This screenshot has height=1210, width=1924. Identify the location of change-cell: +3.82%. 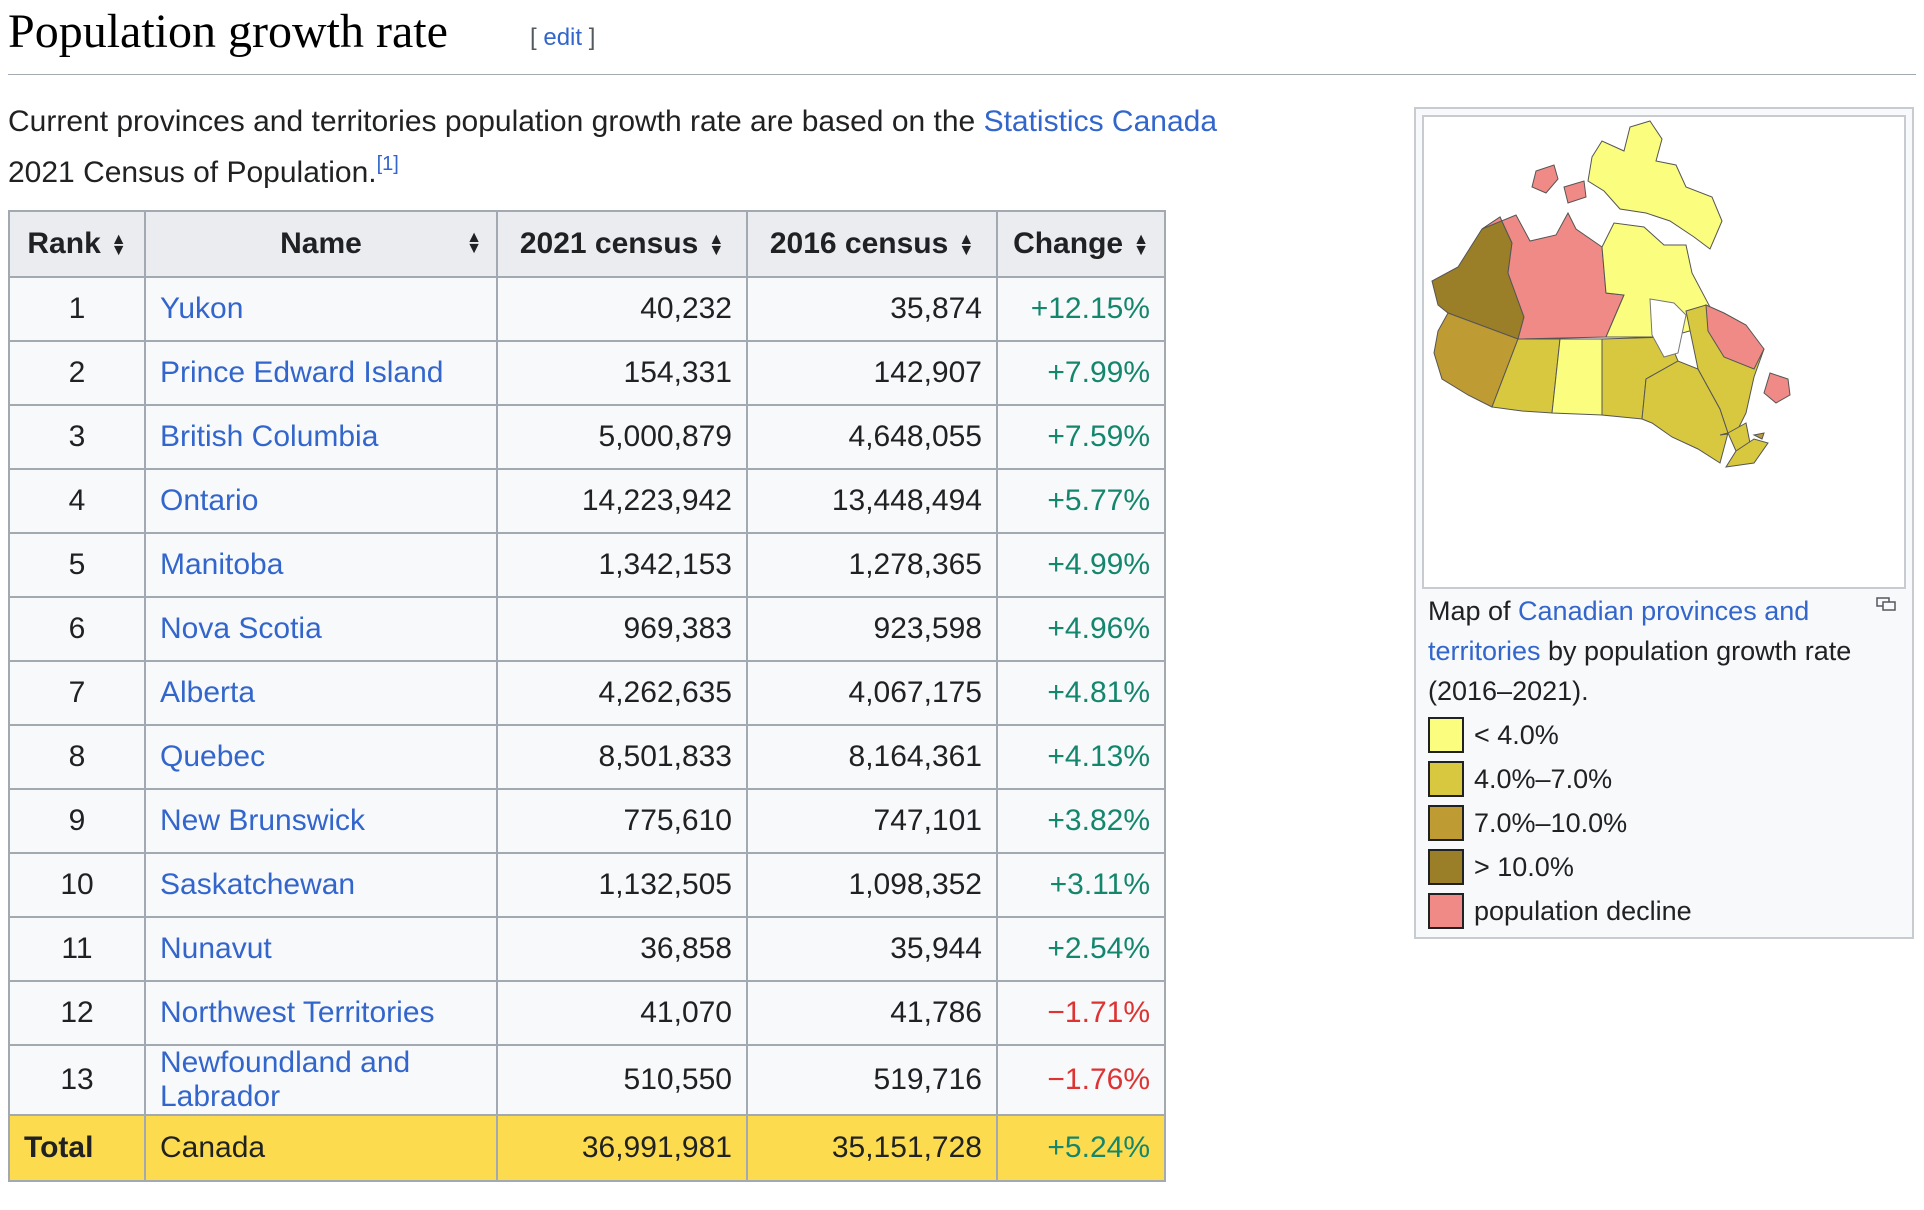
(1081, 821).